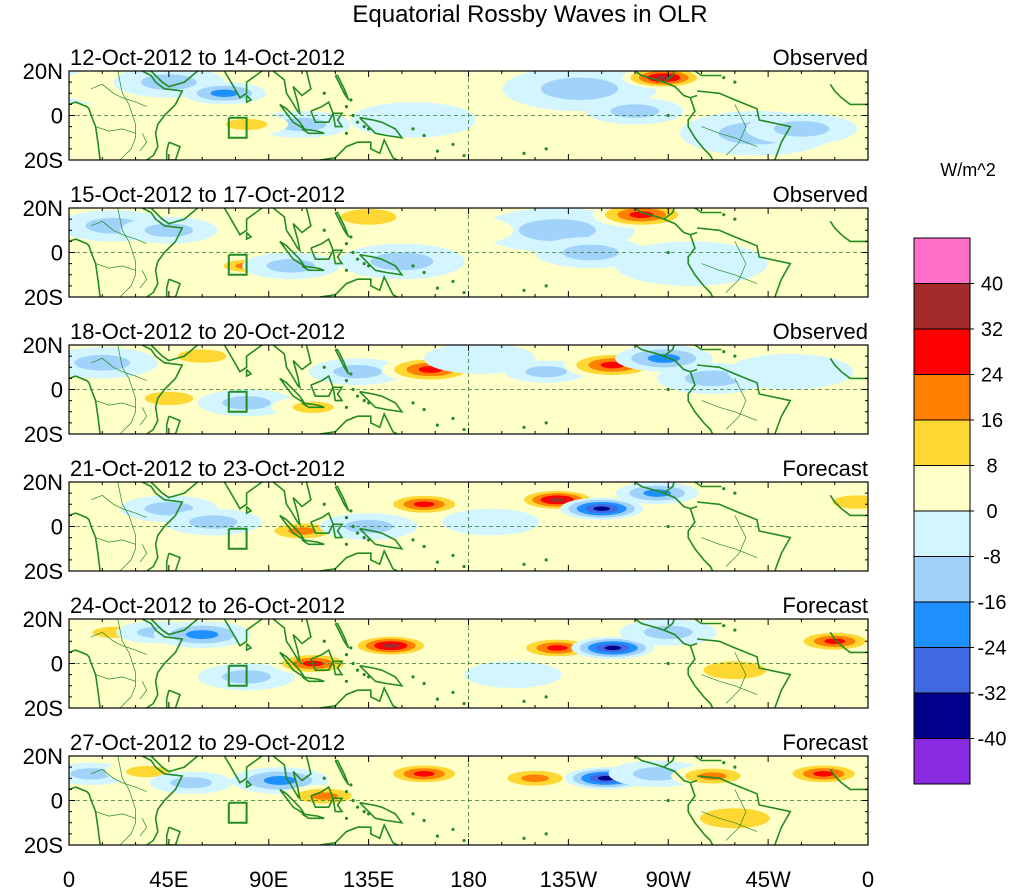 Image resolution: width=1021 pixels, height=890 pixels. Describe the element at coordinates (992, 603) in the screenshot. I see `colorbar-tick-label: -16` at that location.